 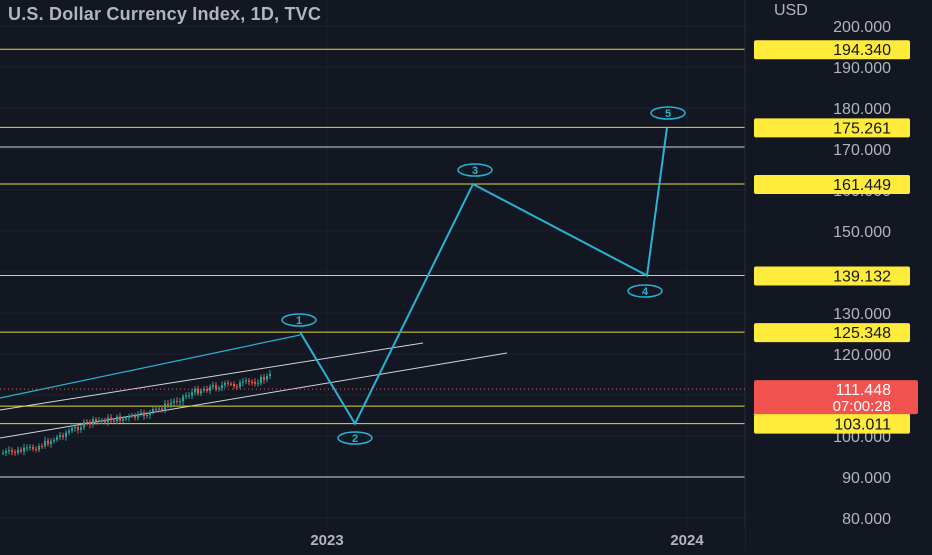 I want to click on wave-trend-line, so click(x=150, y=366).